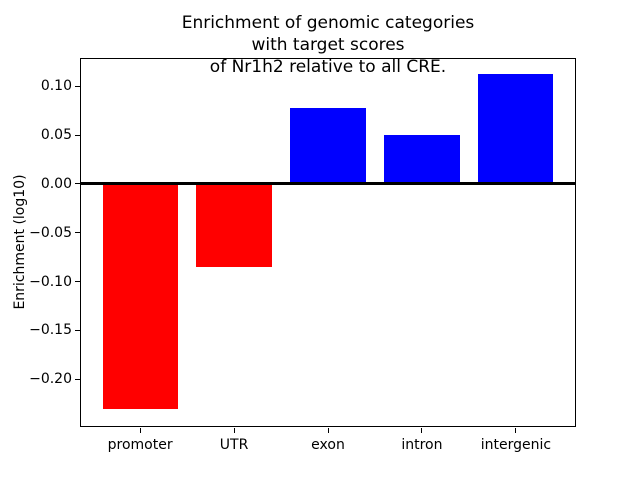 The width and height of the screenshot is (640, 480). I want to click on y-tick-label: −0.05, so click(50, 232).